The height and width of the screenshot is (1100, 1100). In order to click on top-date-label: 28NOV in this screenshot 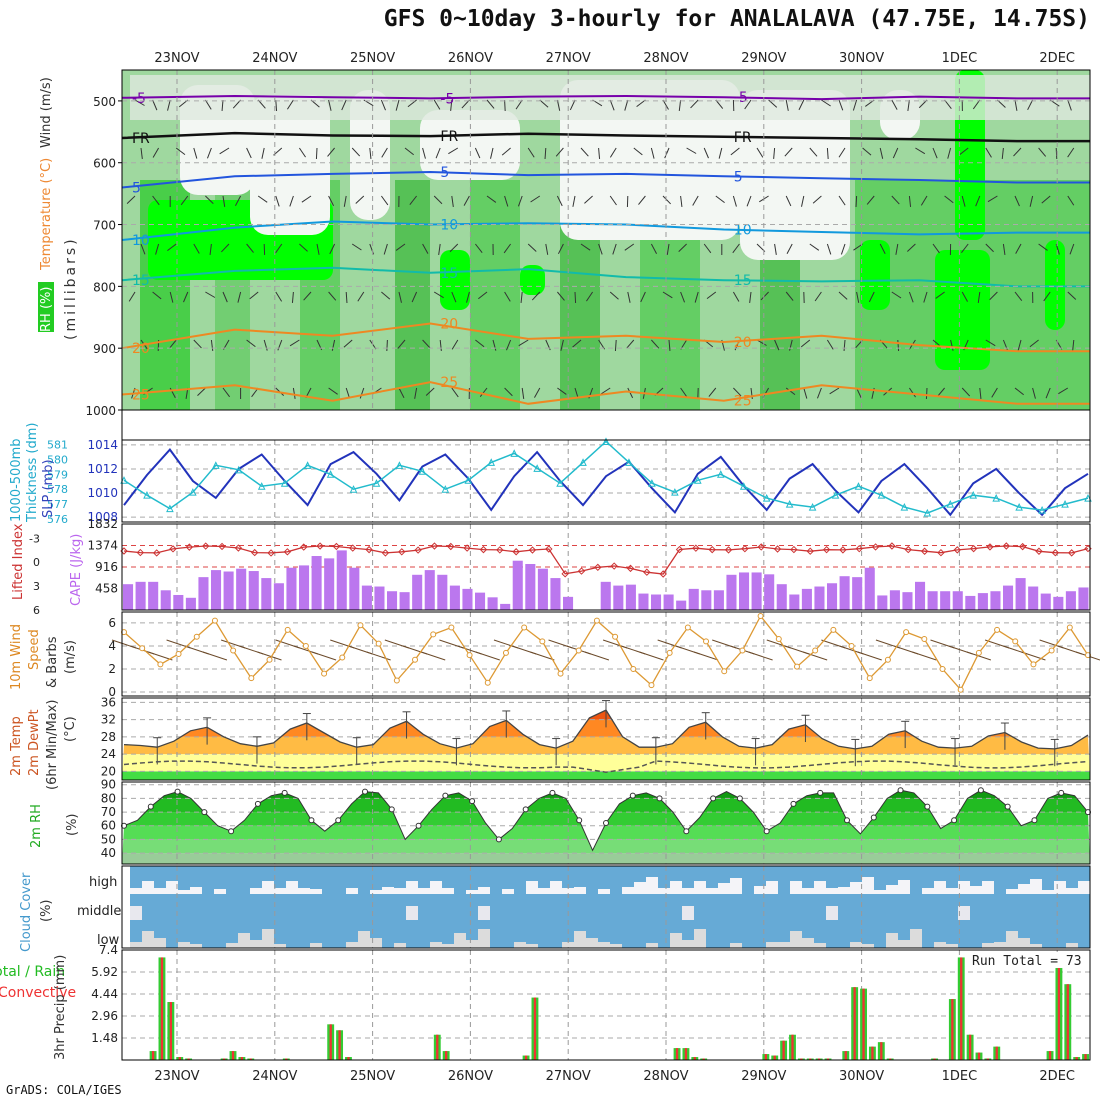, I will do `click(665, 58)`.